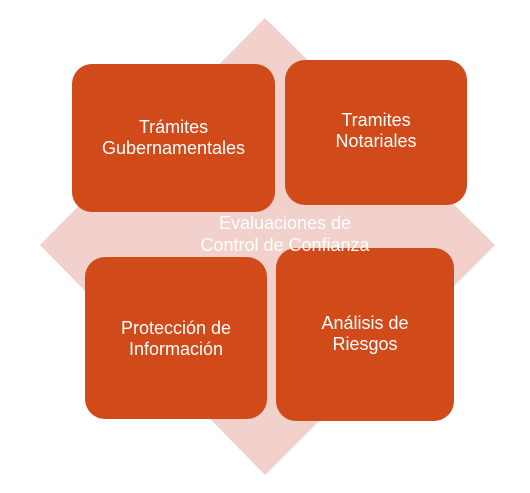 The image size is (530, 493). I want to click on quadrant-top-right-label: Tramites Notariales, so click(376, 130).